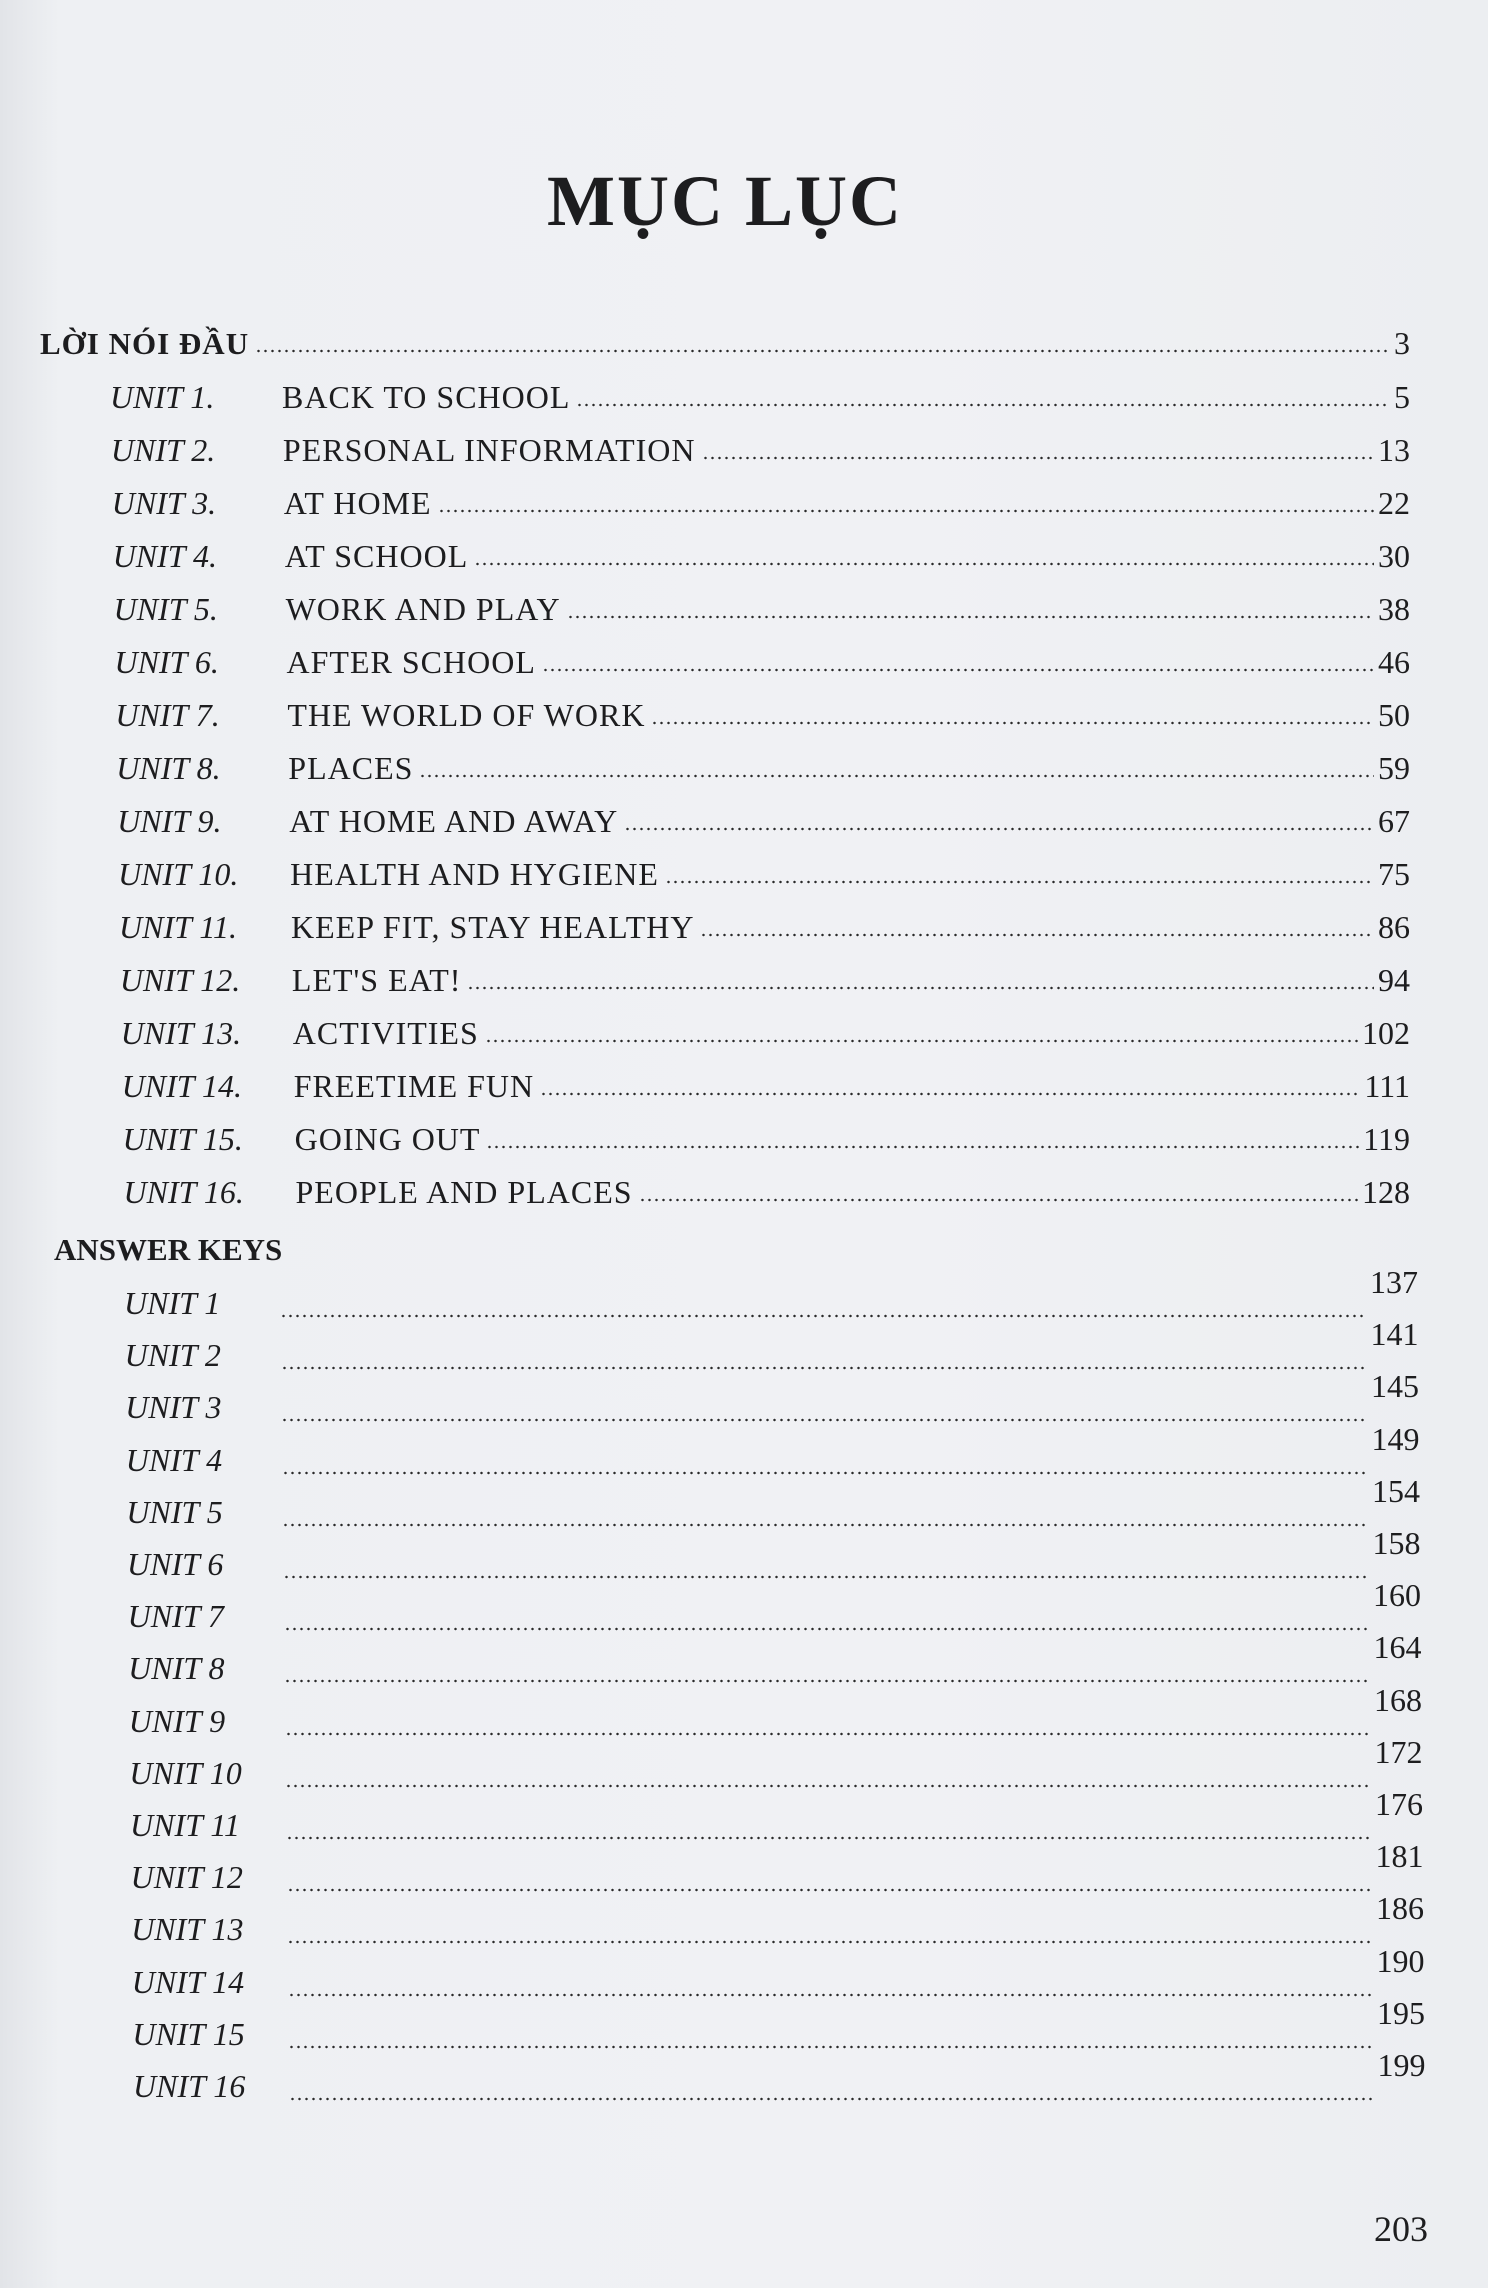 This screenshot has height=2288, width=1488. What do you see at coordinates (493, 927) in the screenshot?
I see `unit-title: KEEP FIT, STAY HEALTHY` at bounding box center [493, 927].